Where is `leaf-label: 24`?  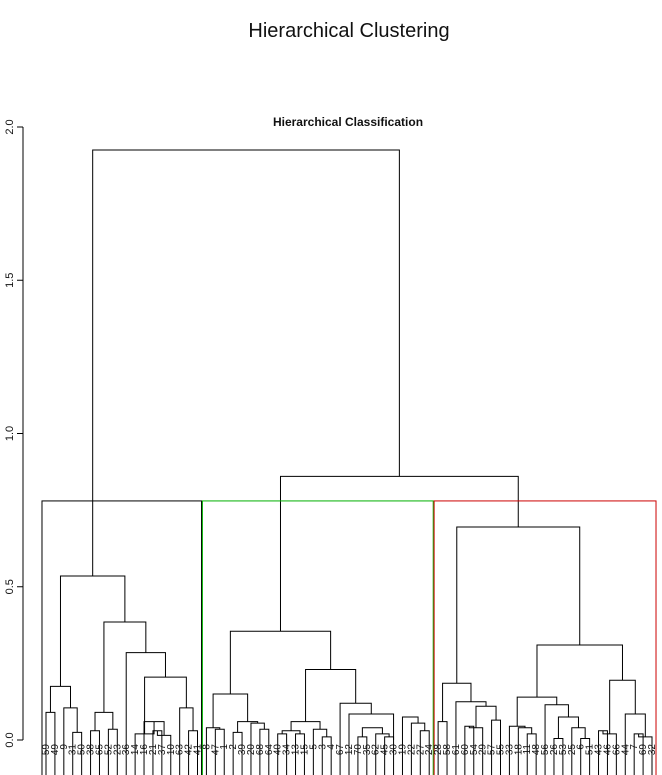 leaf-label: 24 is located at coordinates (429, 750).